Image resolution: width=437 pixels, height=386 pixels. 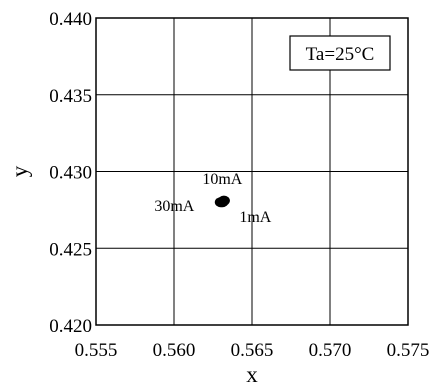 I want to click on annotation-30ma: 30mA, so click(x=174, y=206).